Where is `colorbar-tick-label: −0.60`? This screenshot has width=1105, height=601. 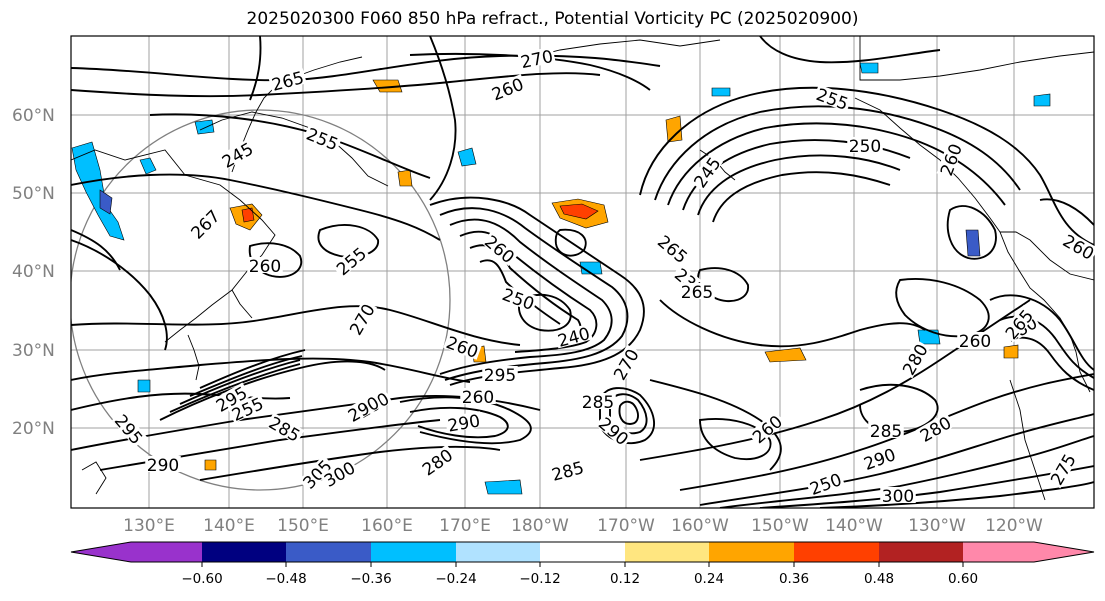 colorbar-tick-label: −0.60 is located at coordinates (201, 579).